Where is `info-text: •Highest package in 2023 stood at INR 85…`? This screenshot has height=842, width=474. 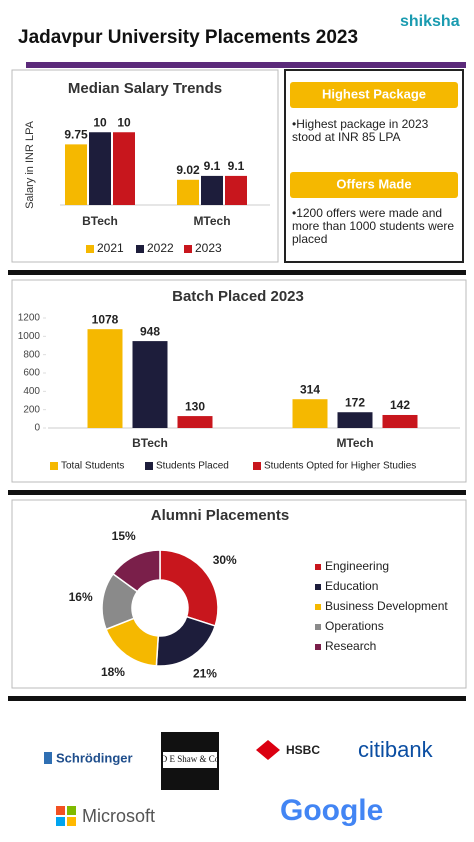
info-text: •Highest package in 2023 stood at INR 85… is located at coordinates (360, 131).